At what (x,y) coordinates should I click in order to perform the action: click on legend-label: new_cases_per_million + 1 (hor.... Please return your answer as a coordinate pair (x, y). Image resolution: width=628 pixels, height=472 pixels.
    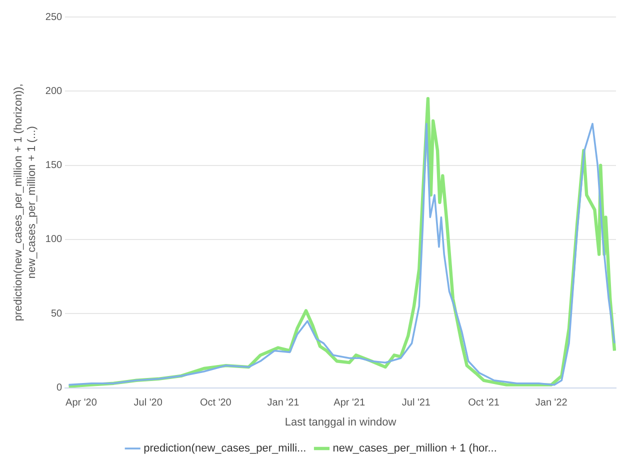
    Looking at the image, I should click on (414, 448).